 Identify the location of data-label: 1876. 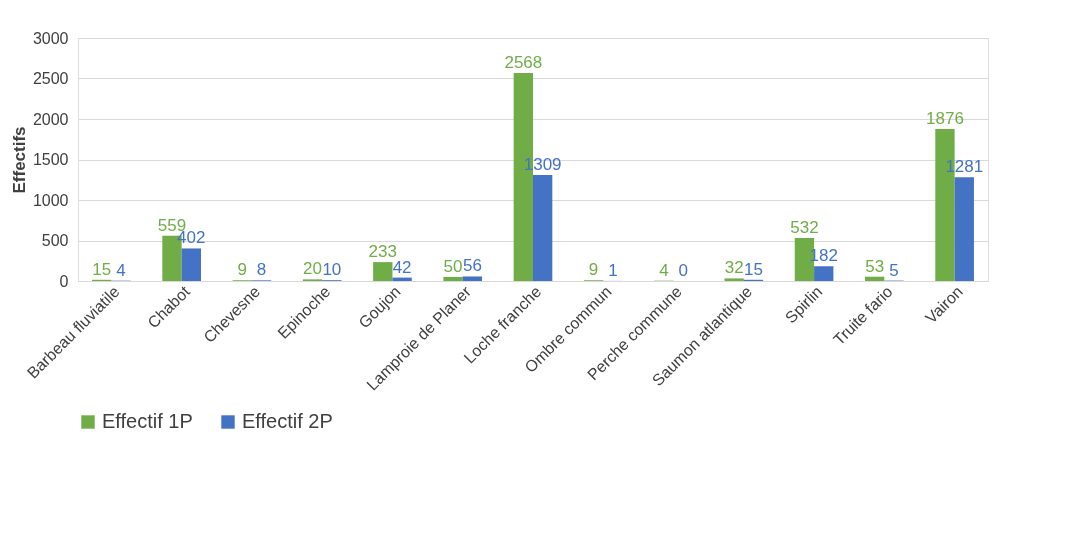
(945, 119).